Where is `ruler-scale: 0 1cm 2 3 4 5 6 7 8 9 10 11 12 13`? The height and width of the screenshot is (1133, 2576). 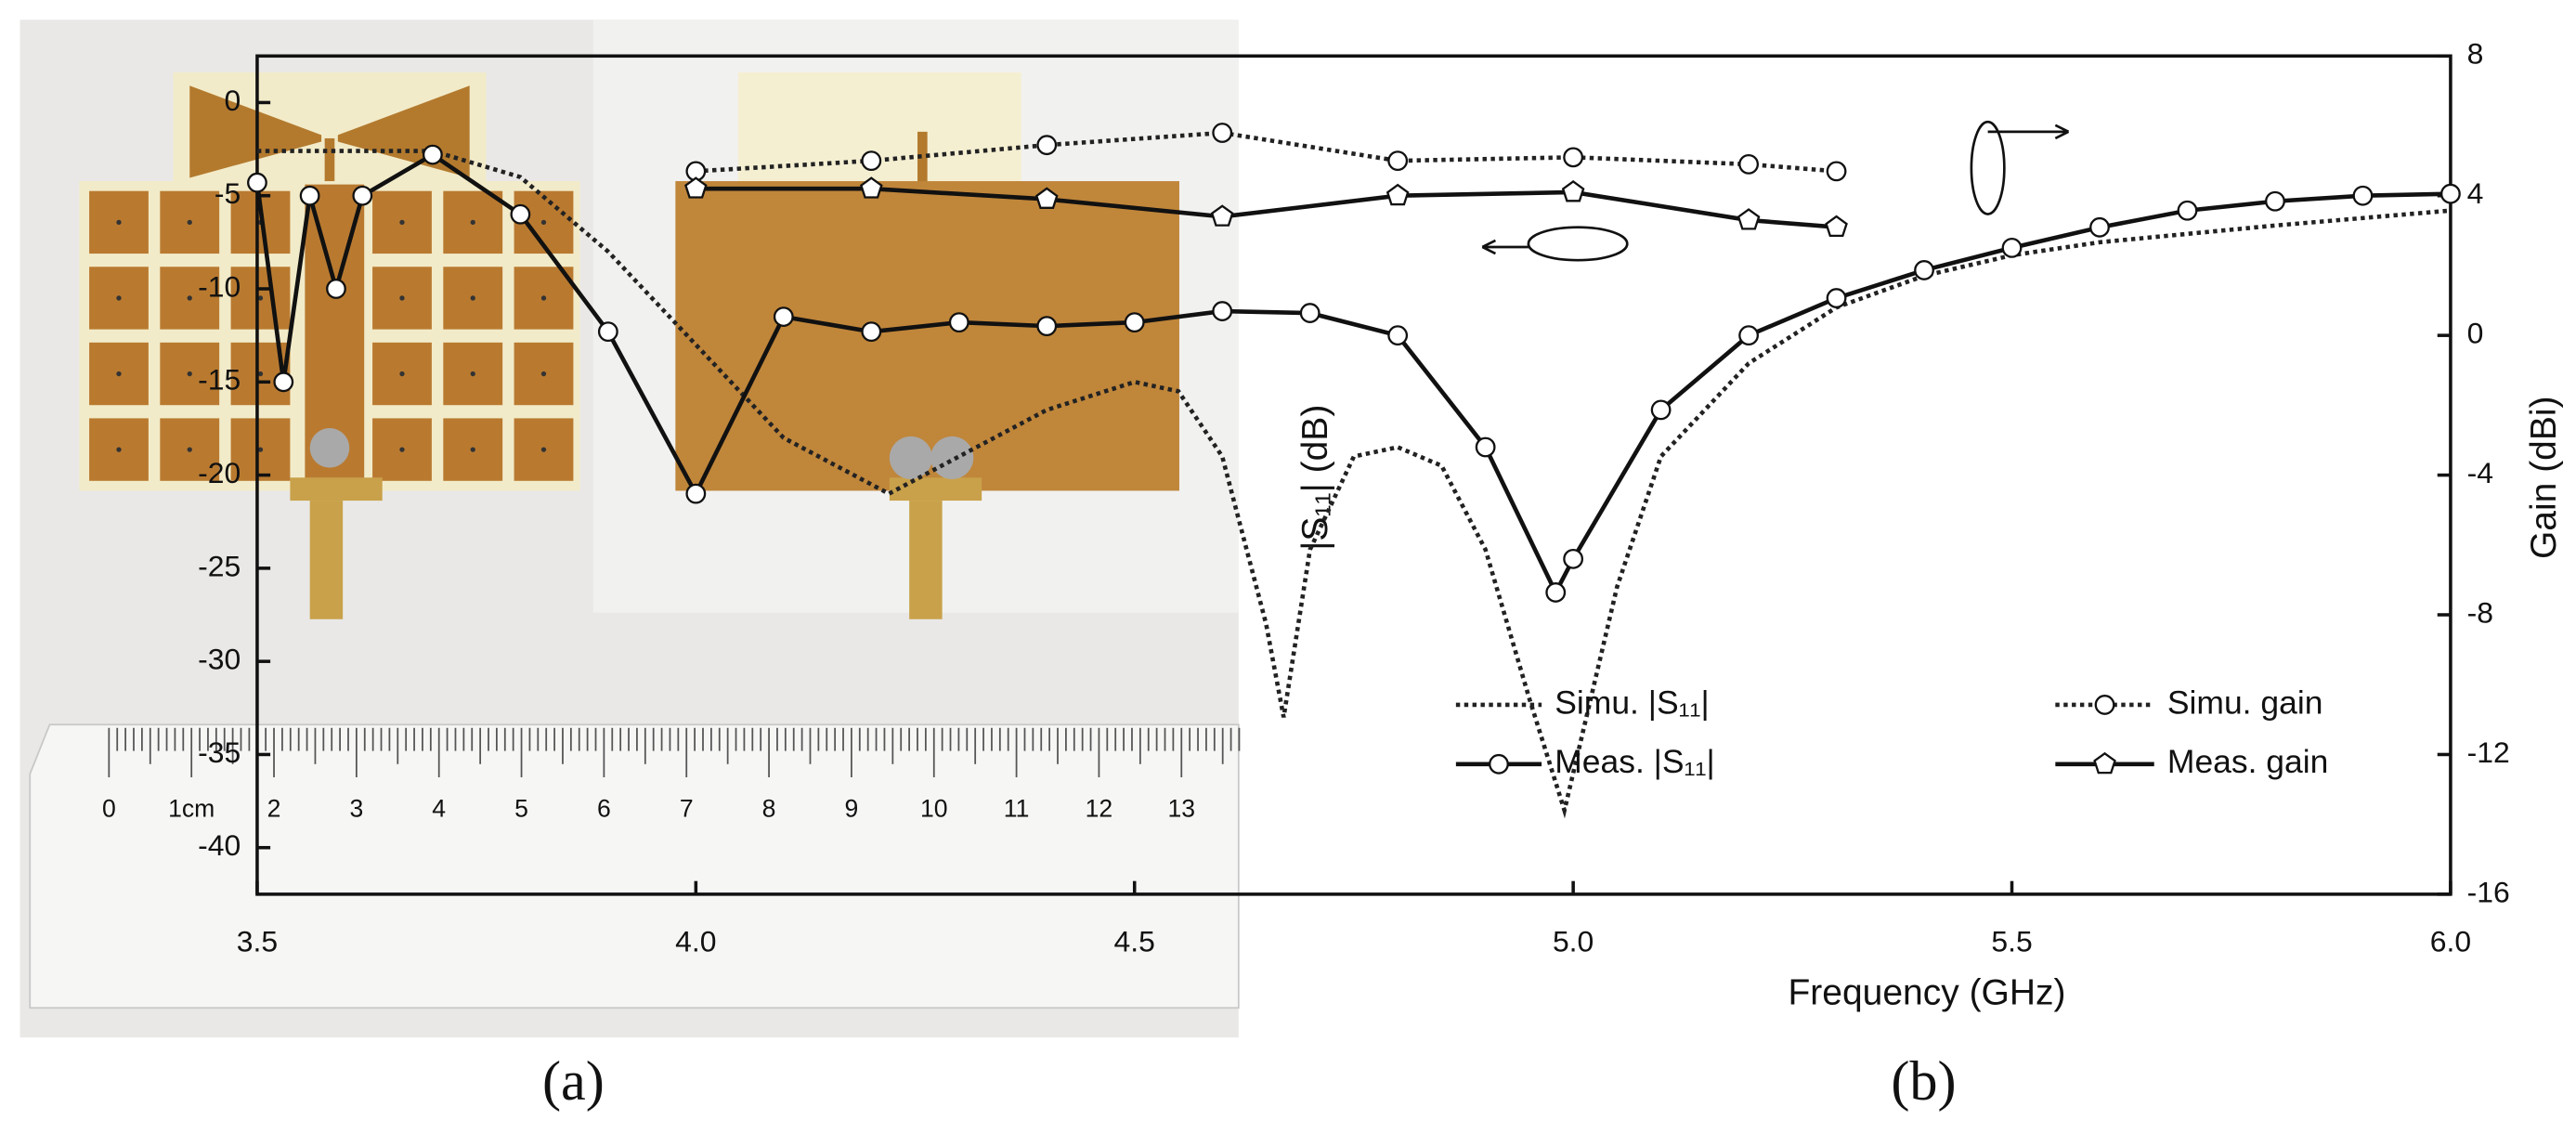 ruler-scale: 0 1cm 2 3 4 5 6 7 8 9 10 11 12 13 is located at coordinates (671, 774).